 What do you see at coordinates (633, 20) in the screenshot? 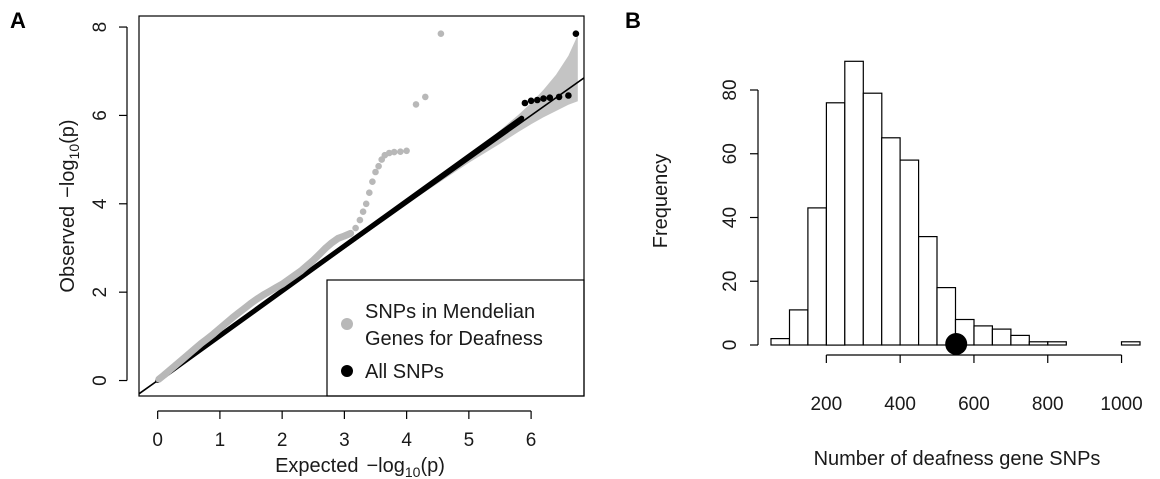
I see `panel-label-b: B` at bounding box center [633, 20].